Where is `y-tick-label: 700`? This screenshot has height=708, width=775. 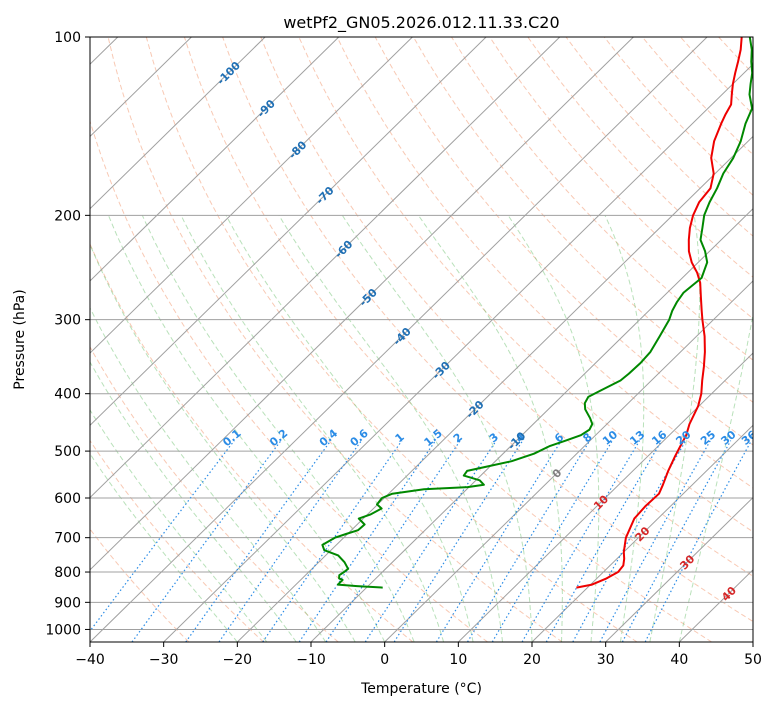
y-tick-label: 700 is located at coordinates (67, 539).